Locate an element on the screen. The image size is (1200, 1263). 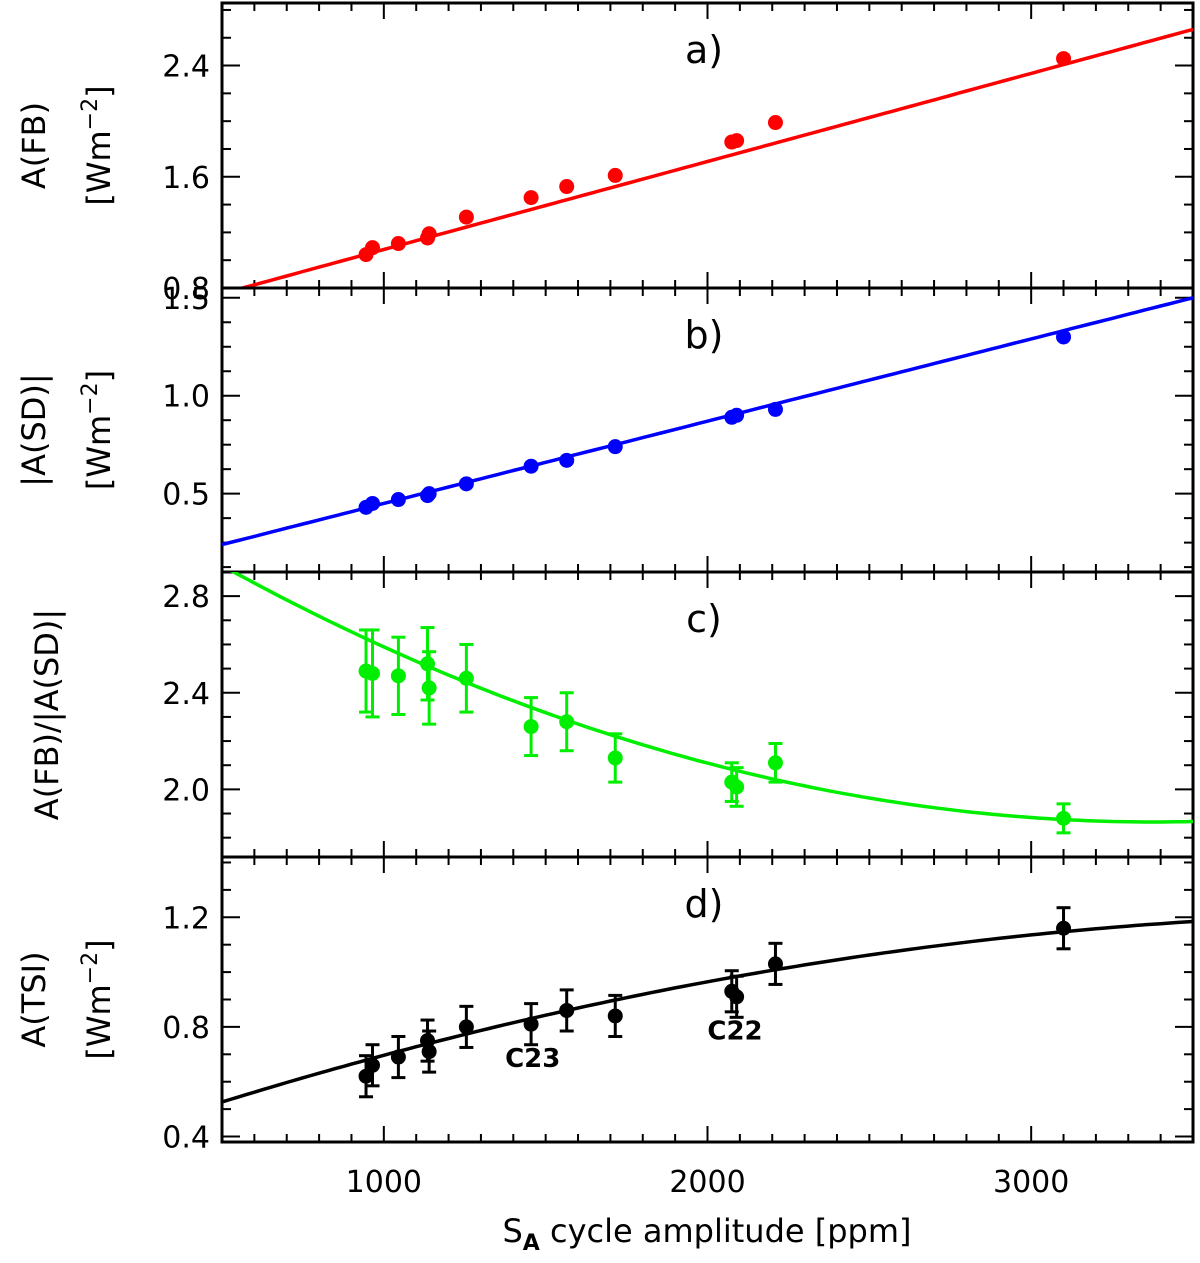
y-tick-label: 2.8 is located at coordinates (186, 597).